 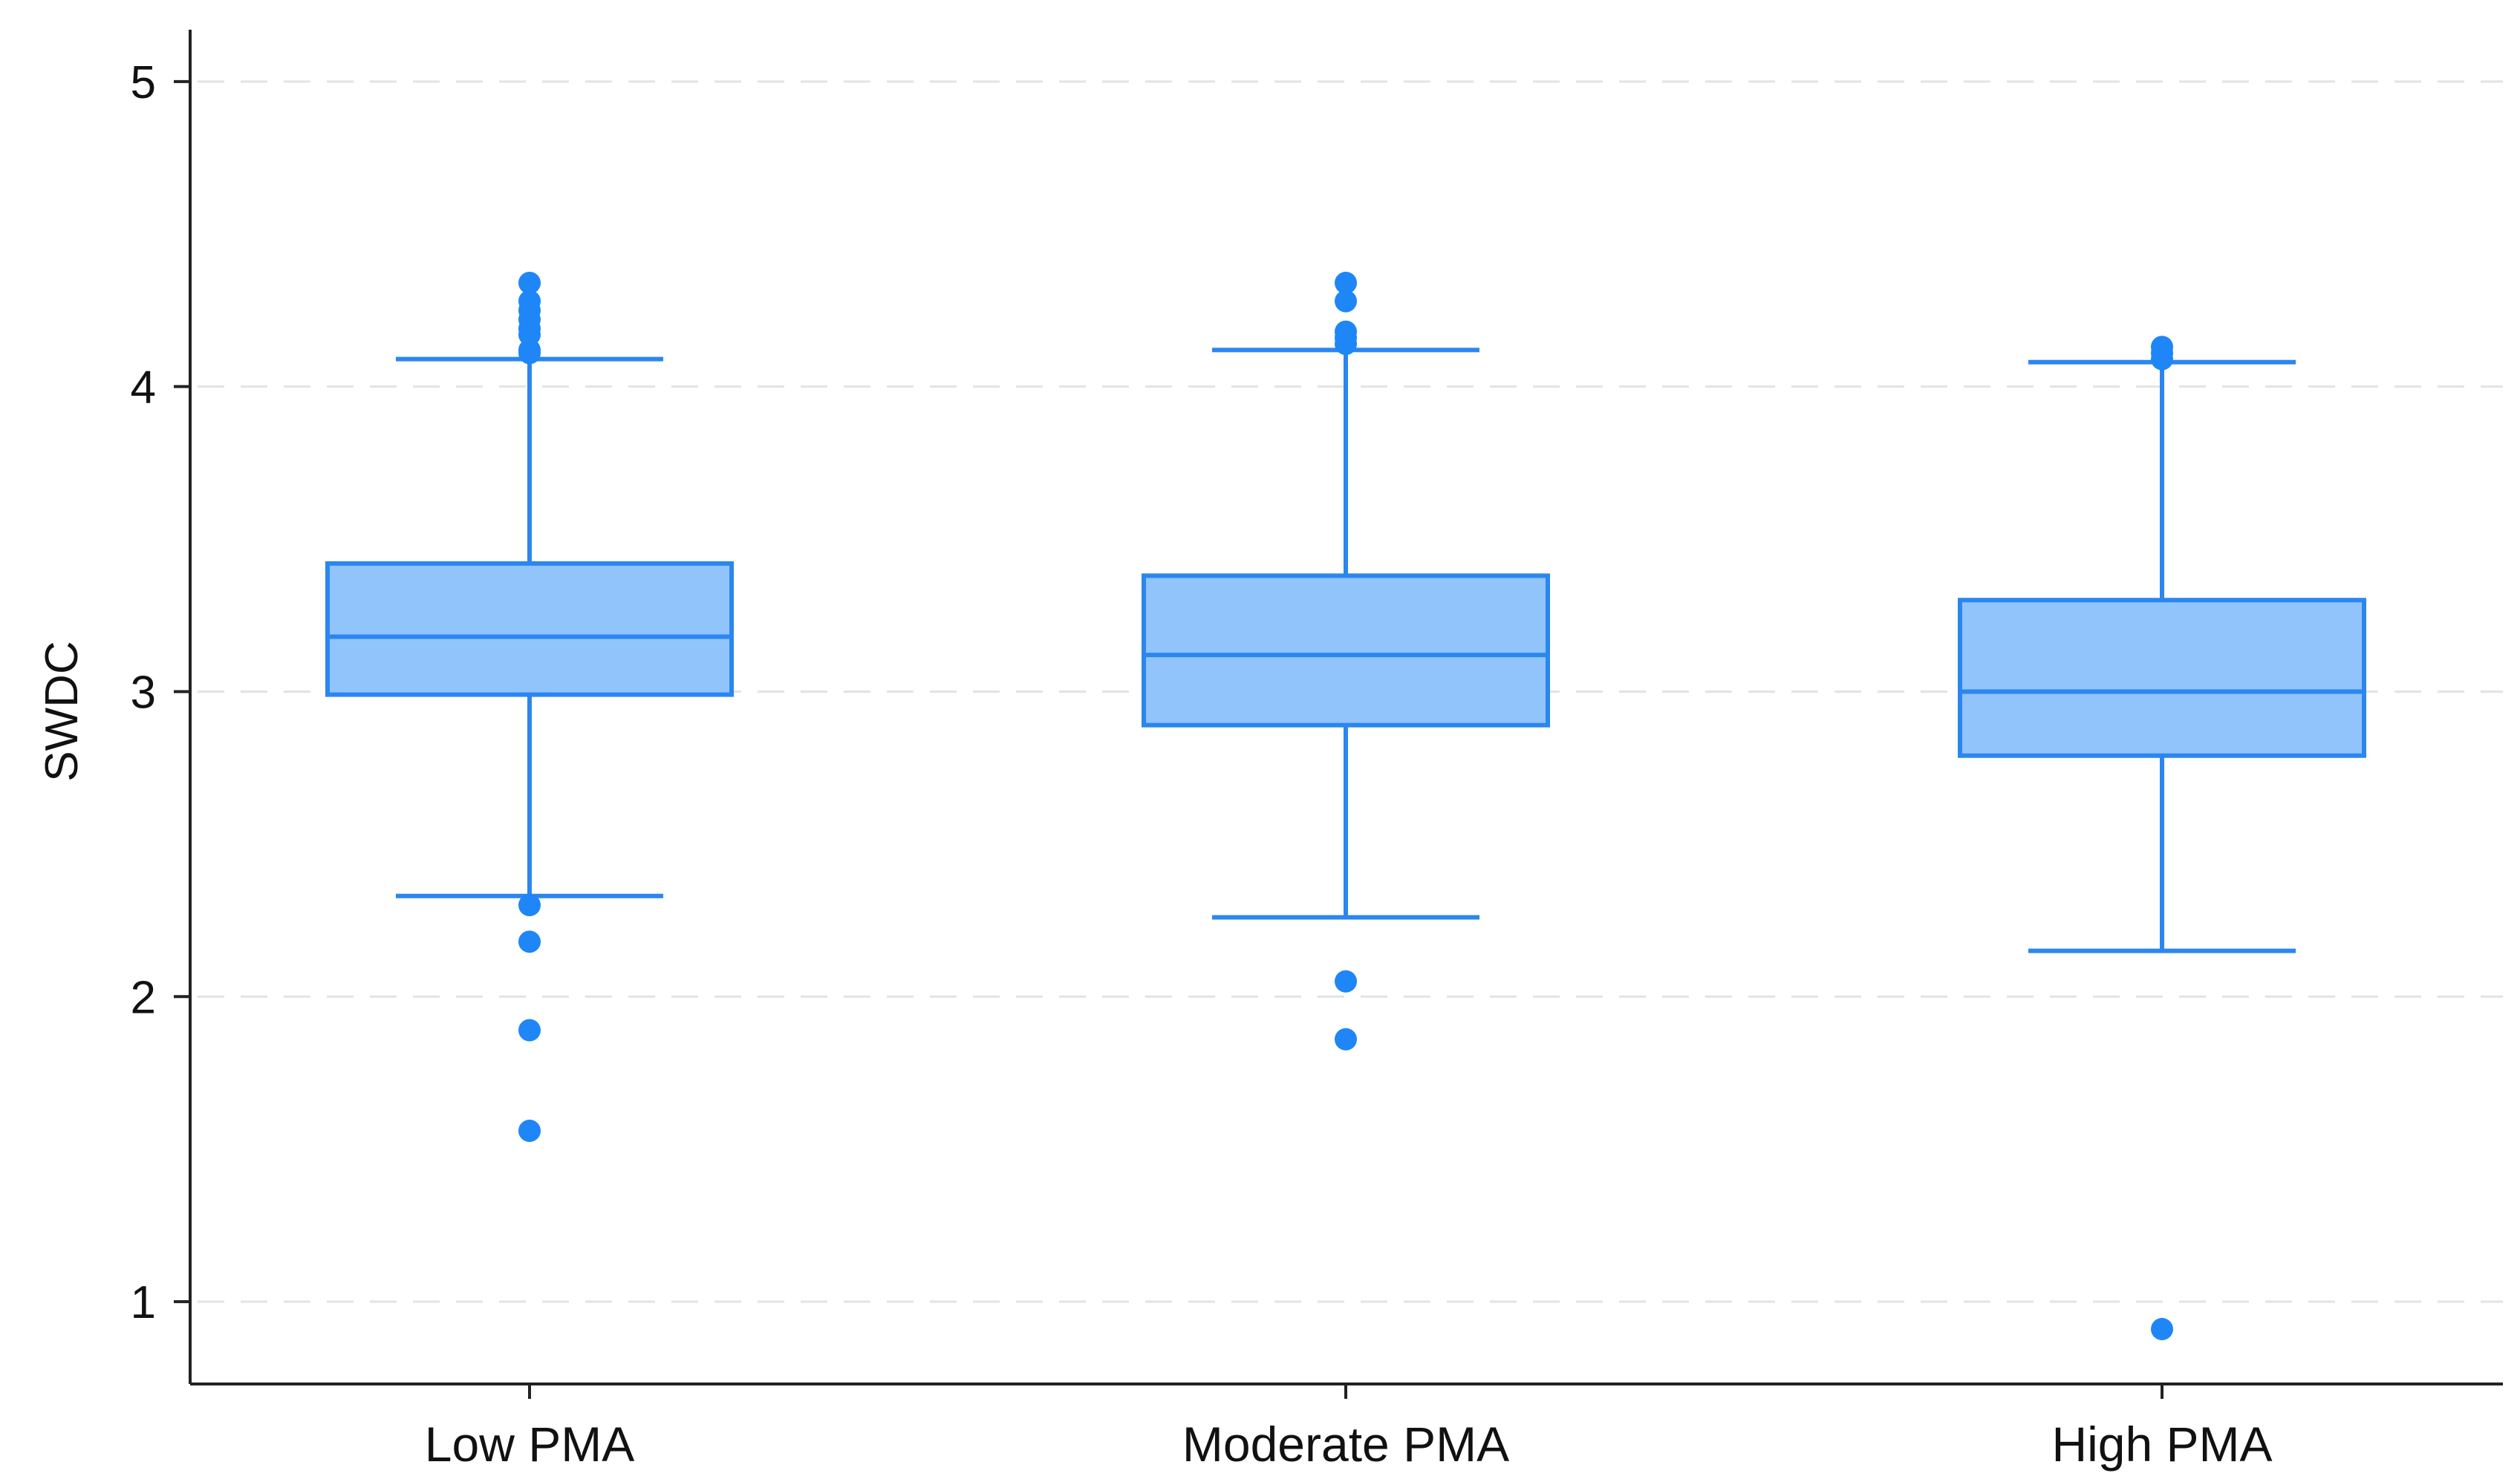 I want to click on y-ticks: 1 2 3 4 5, so click(x=161, y=692).